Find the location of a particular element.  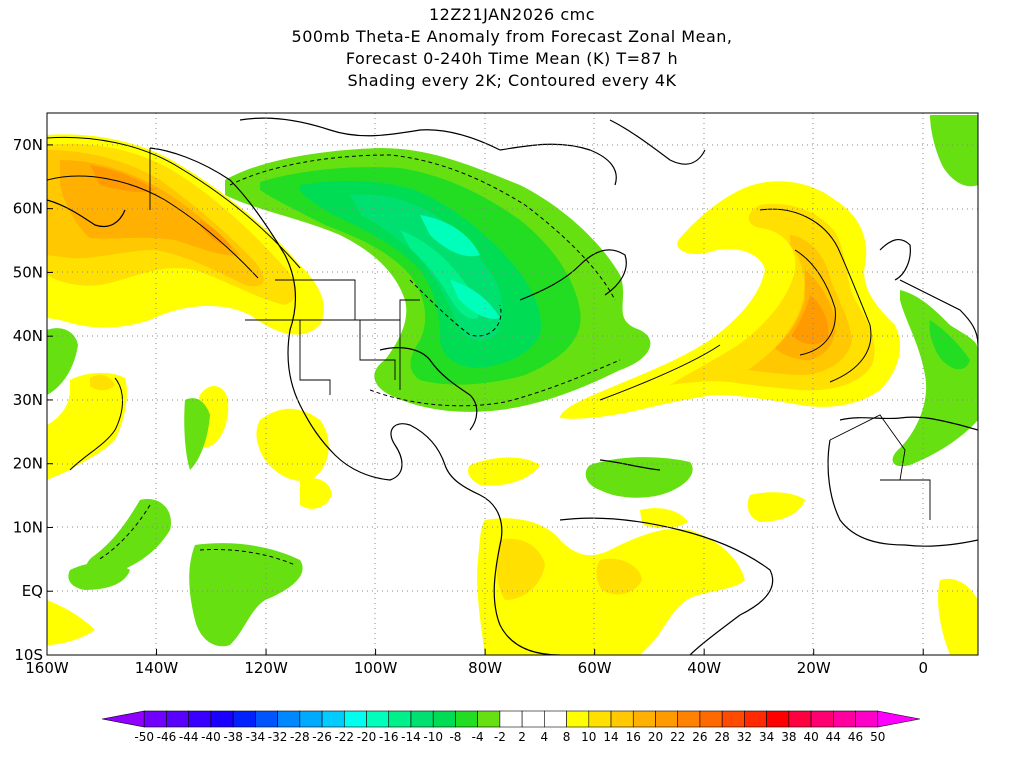

colorbar-label: 20 is located at coordinates (655, 737).